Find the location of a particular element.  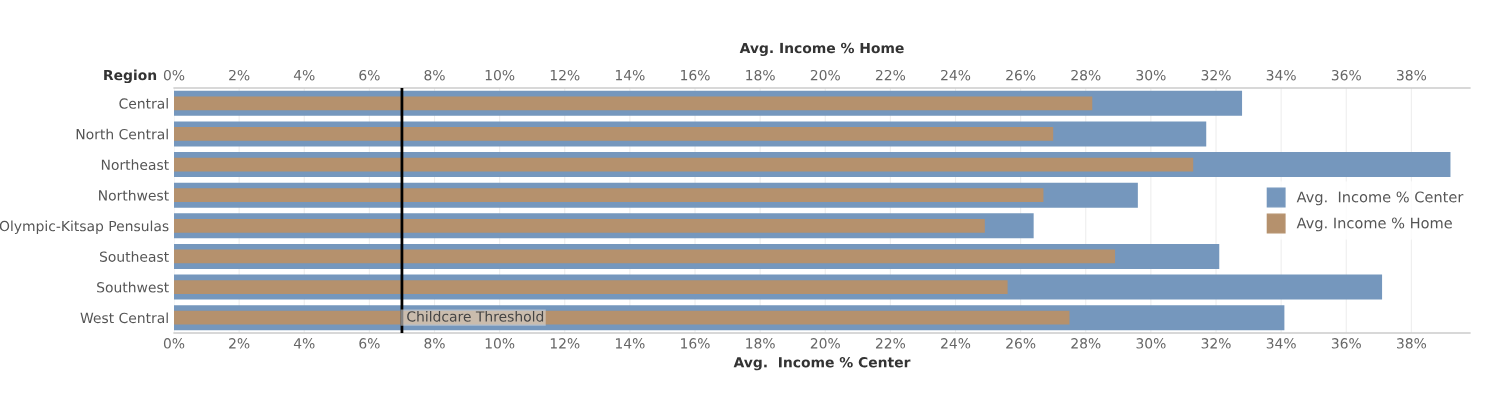

x2-tick-label: 20% is located at coordinates (825, 75).